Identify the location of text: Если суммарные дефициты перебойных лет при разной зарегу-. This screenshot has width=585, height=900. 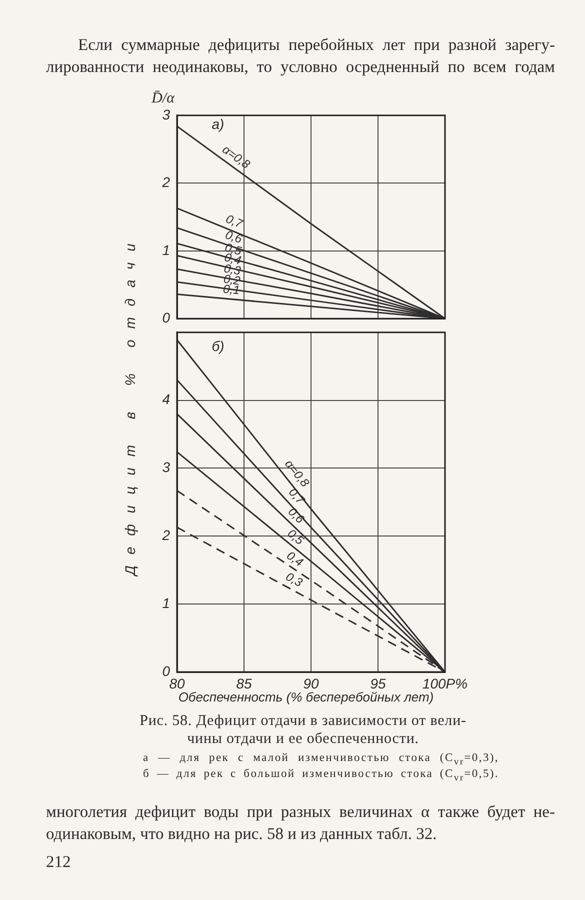
(316, 45).